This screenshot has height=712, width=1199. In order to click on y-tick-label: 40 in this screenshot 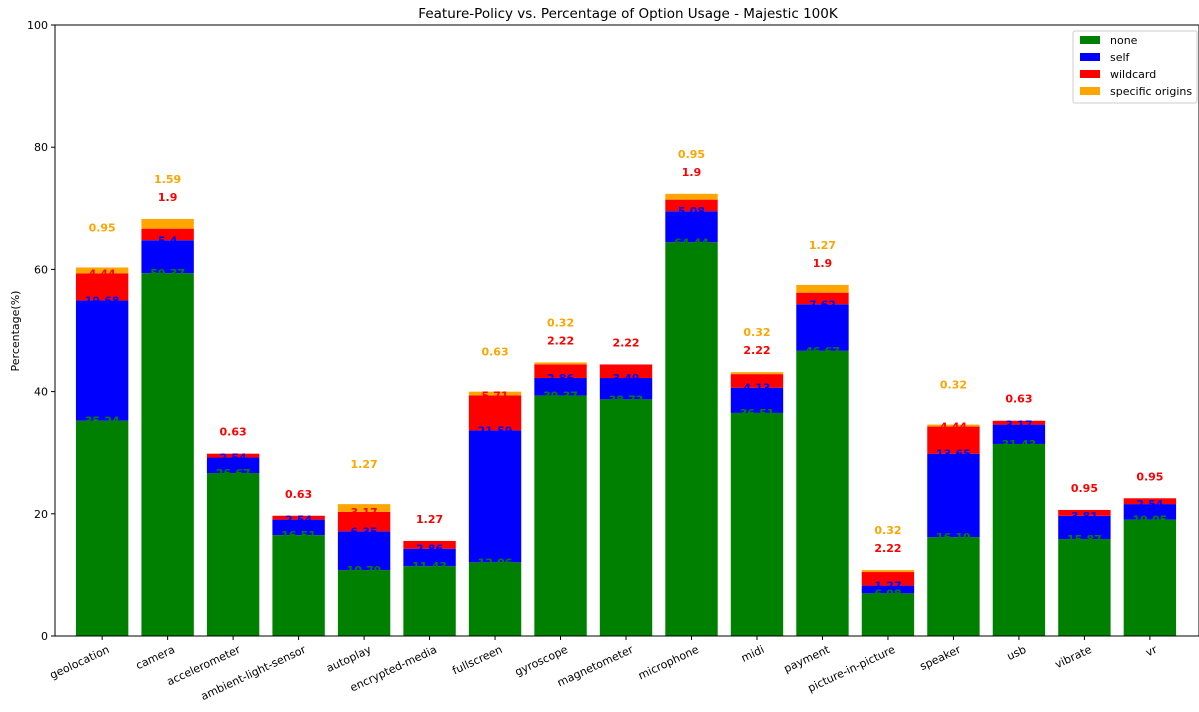, I will do `click(41, 392)`.